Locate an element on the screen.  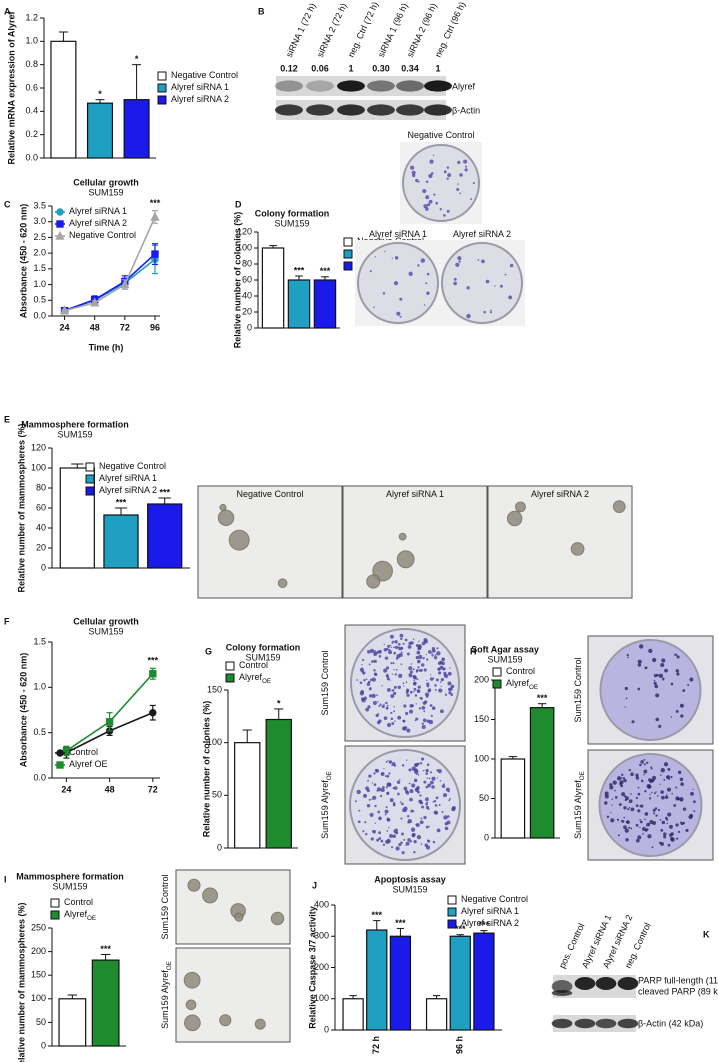
y-tick-label: 400 is located at coordinates (321, 904).